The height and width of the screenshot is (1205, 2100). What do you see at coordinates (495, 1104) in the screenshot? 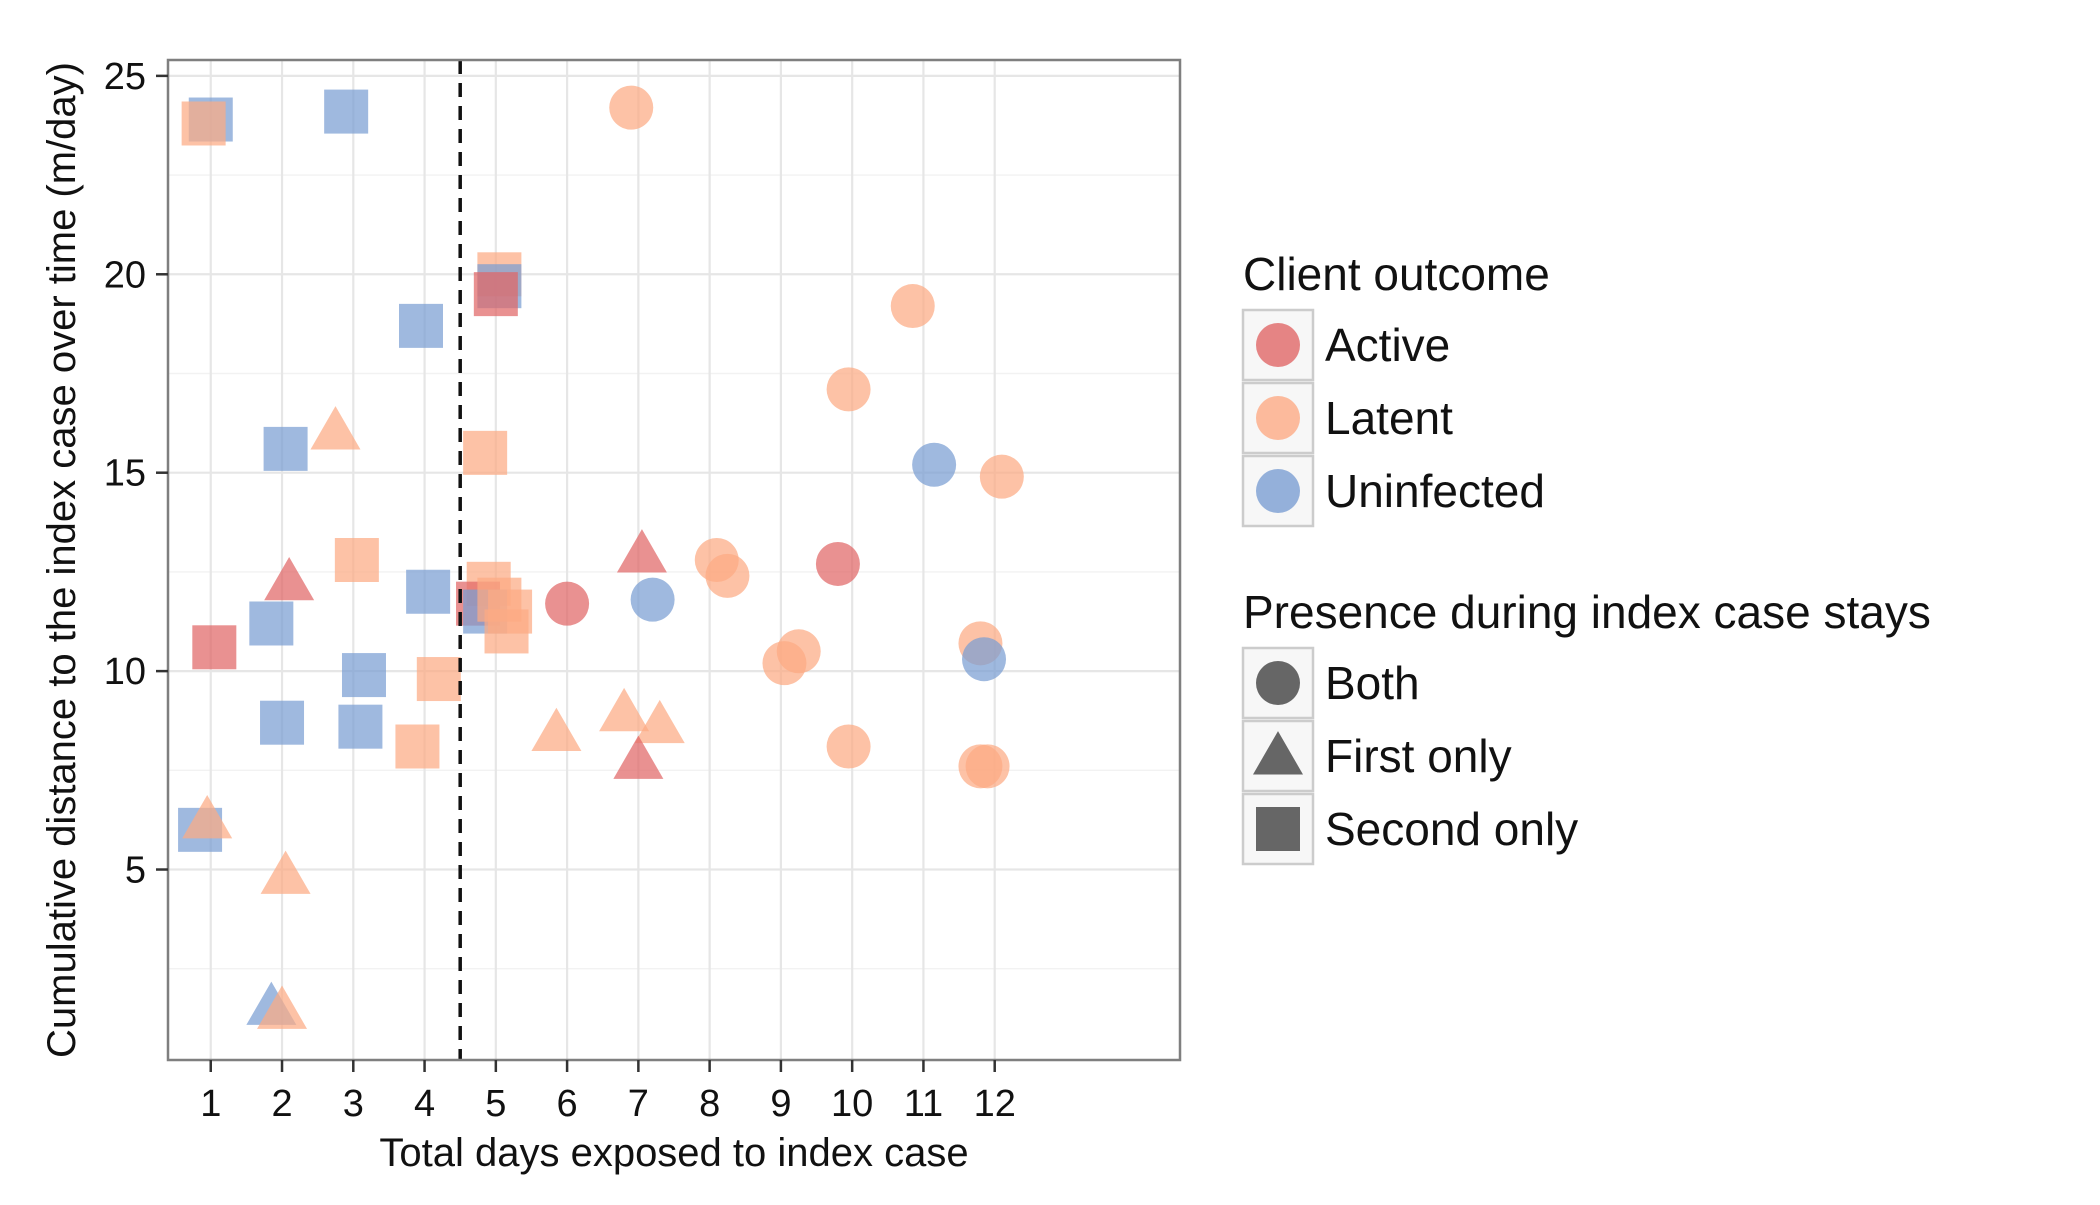
I see `x-tick-label: 5` at bounding box center [495, 1104].